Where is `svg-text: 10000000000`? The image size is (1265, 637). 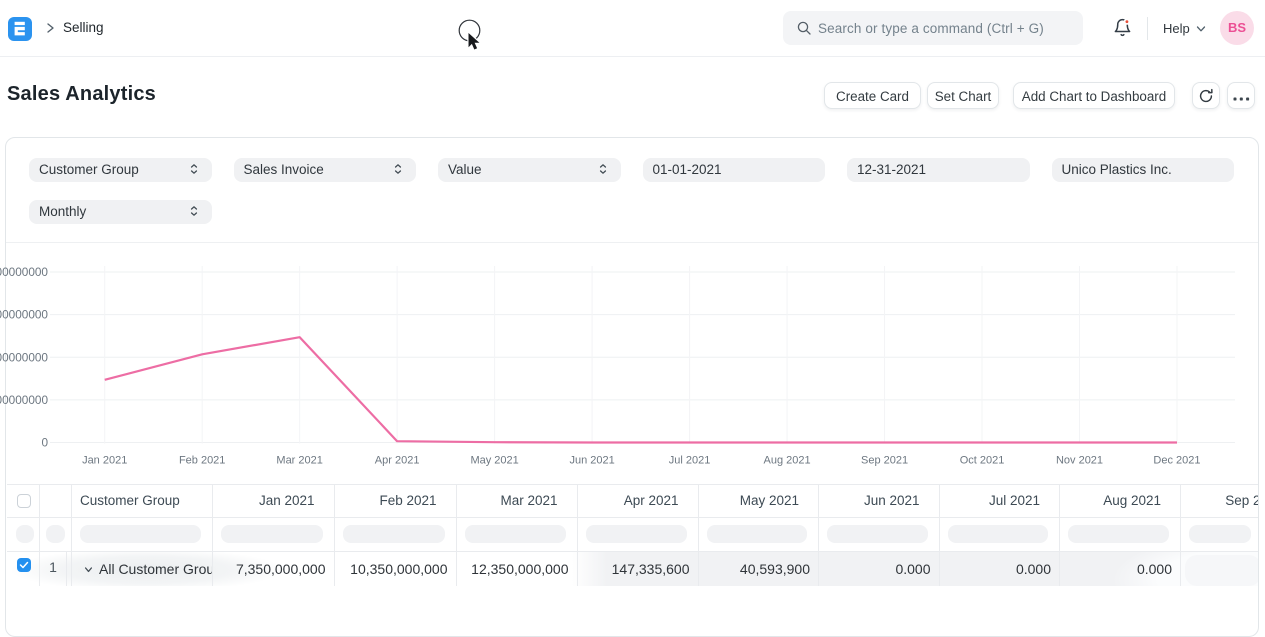
svg-text: 10000000000 is located at coordinates (24, 357).